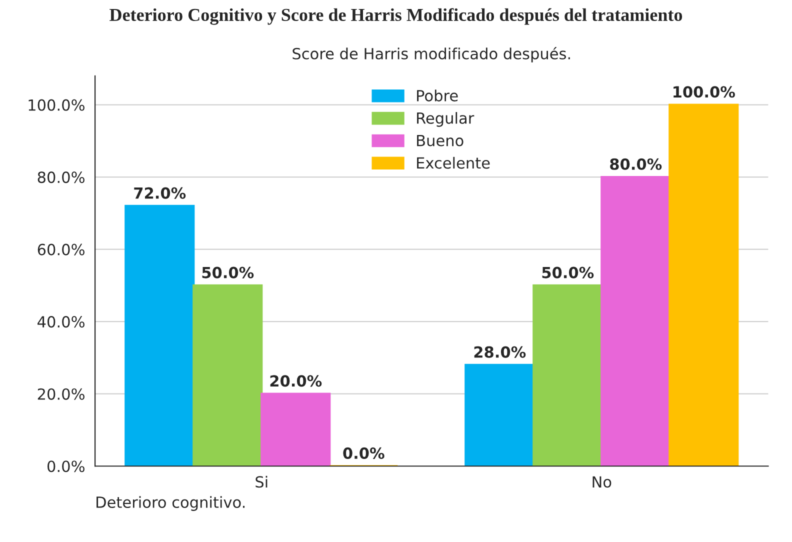 This screenshot has width=792, height=542. I want to click on y-tick-label: 80.0%, so click(61, 178).